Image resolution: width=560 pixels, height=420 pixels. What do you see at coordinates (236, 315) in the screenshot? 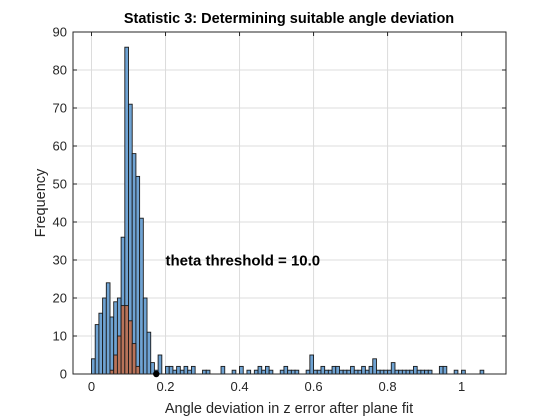
I see `annotations: theta threshold = 10.0` at bounding box center [236, 315].